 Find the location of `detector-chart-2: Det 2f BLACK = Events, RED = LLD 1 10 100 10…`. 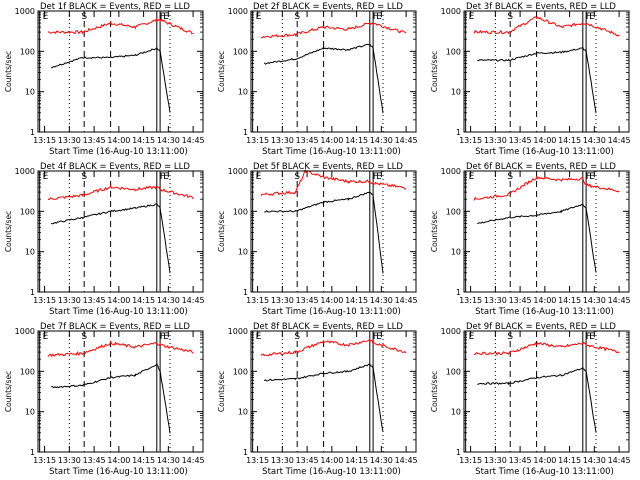

detector-chart-2: Det 2f BLACK = Events, RED = LLD 1 10 100 10… is located at coordinates (317, 79).